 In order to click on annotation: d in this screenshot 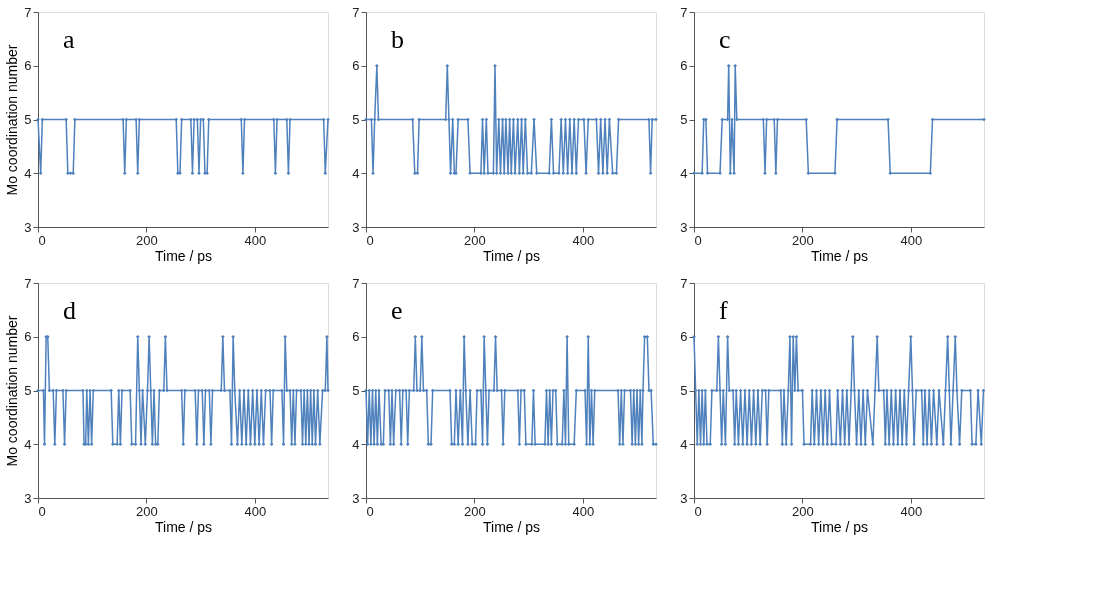, I will do `click(69, 310)`.